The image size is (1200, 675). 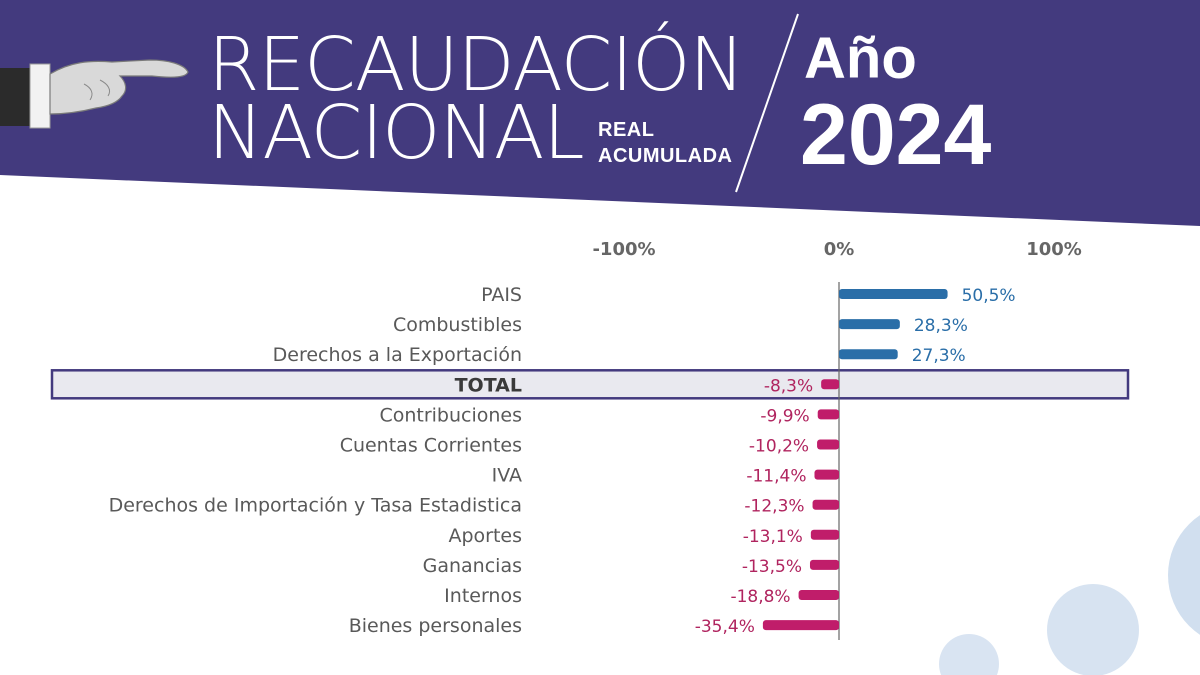 What do you see at coordinates (941, 326) in the screenshot?
I see `data-label: 28,3%` at bounding box center [941, 326].